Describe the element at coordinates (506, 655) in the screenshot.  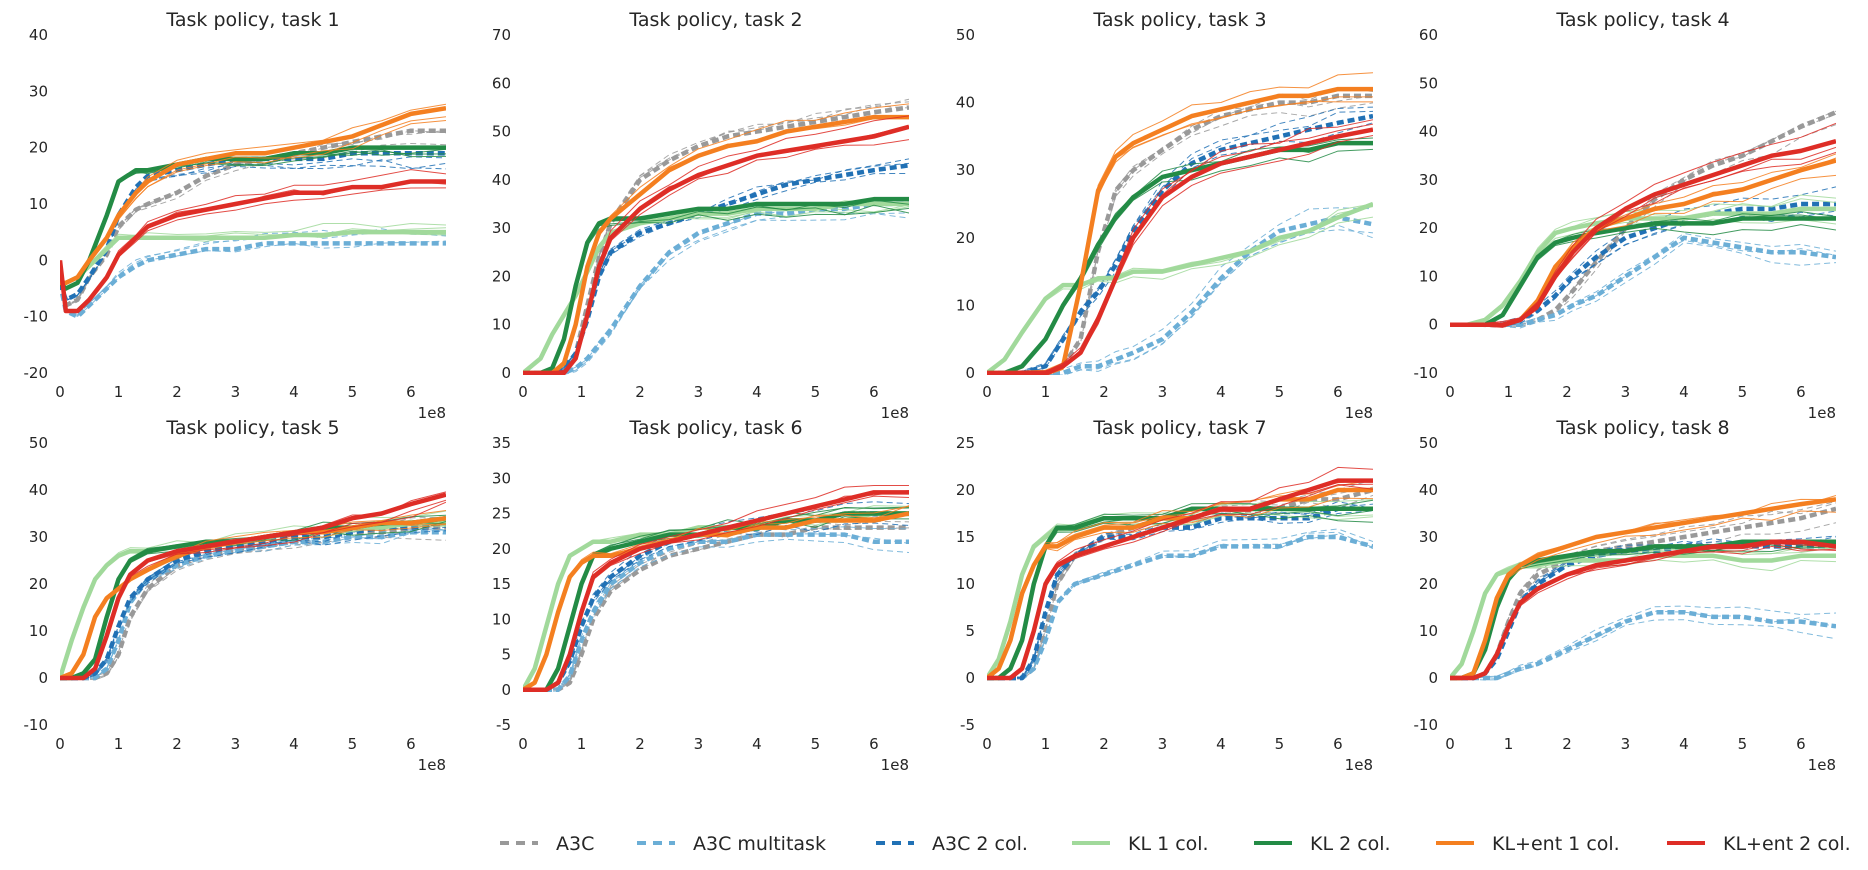
I see `y-tick-label: 5` at that location.